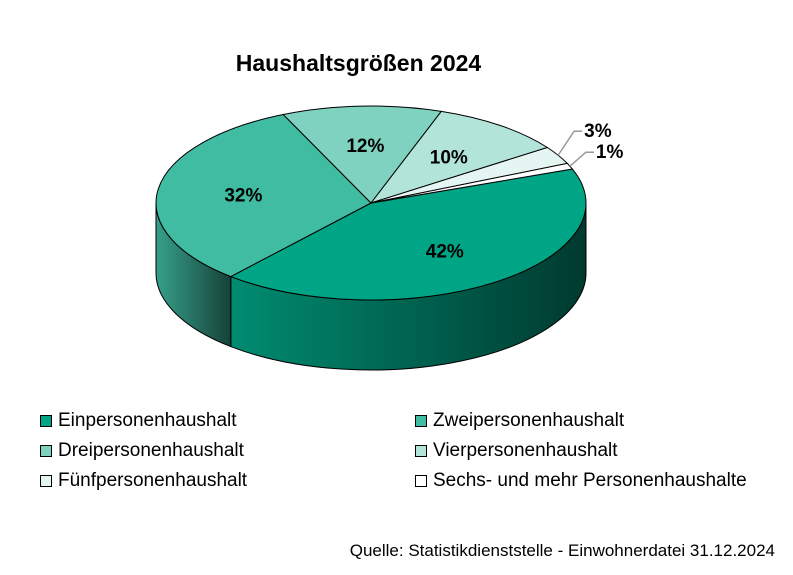 This screenshot has height=575, width=793. I want to click on pie-label-5: 1%, so click(610, 152).